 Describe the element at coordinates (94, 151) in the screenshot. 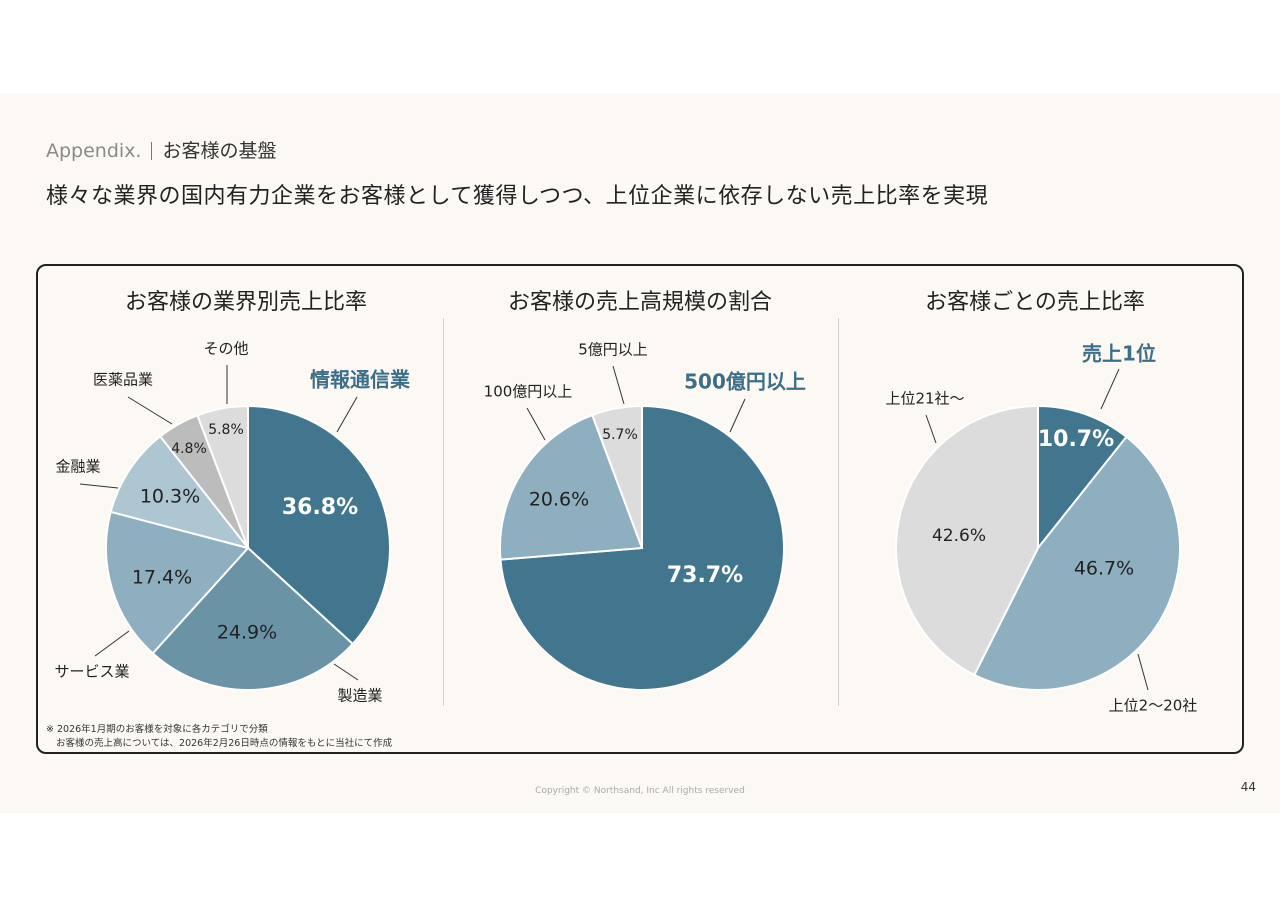

I see `appendix-label: Appendix.` at that location.